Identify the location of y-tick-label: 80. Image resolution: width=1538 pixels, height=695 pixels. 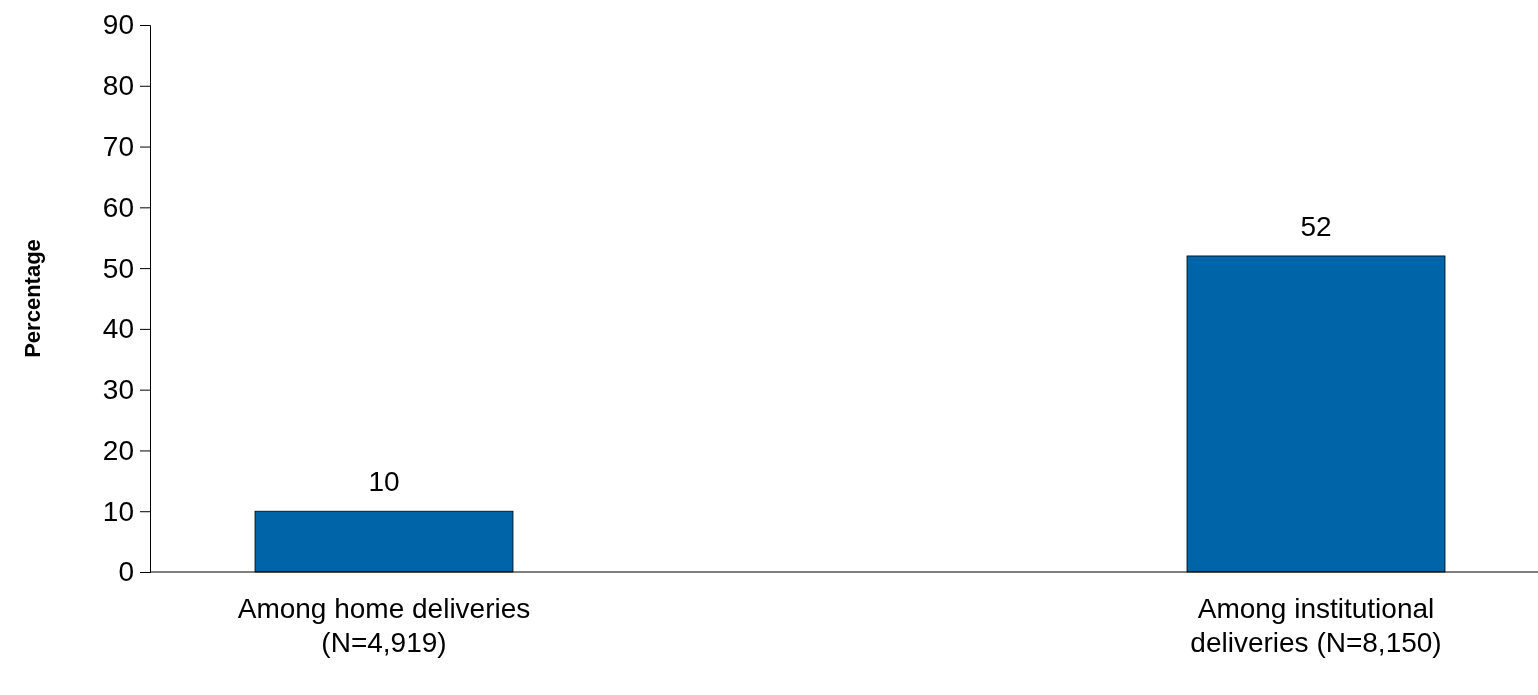
(118, 86).